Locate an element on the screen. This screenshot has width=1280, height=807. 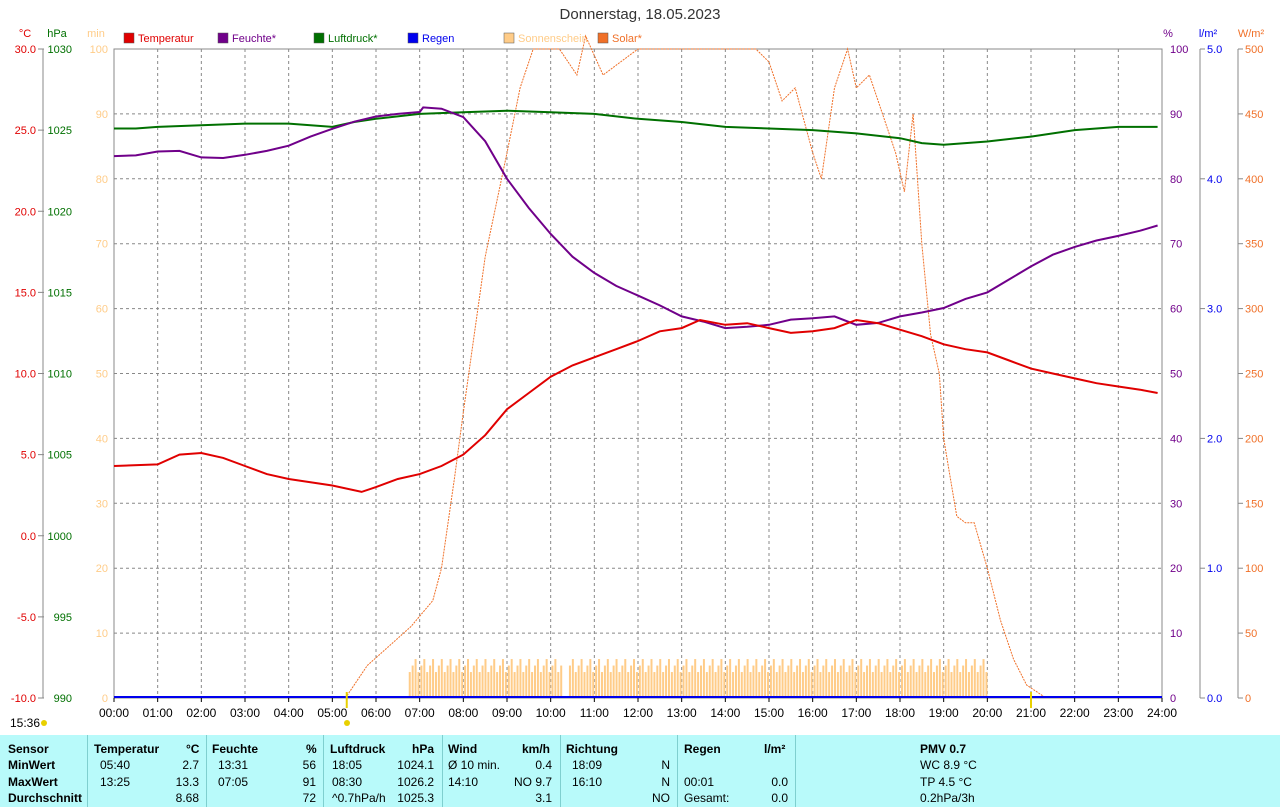
solar-axis-unit: W/m² is located at coordinates (1251, 34).